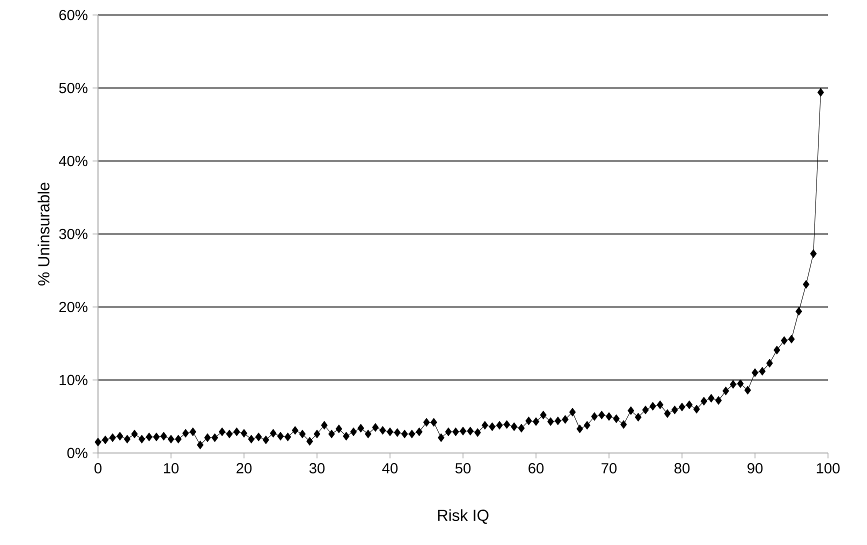 This screenshot has width=867, height=545. I want to click on y-tick-label: 50%, so click(73, 88).